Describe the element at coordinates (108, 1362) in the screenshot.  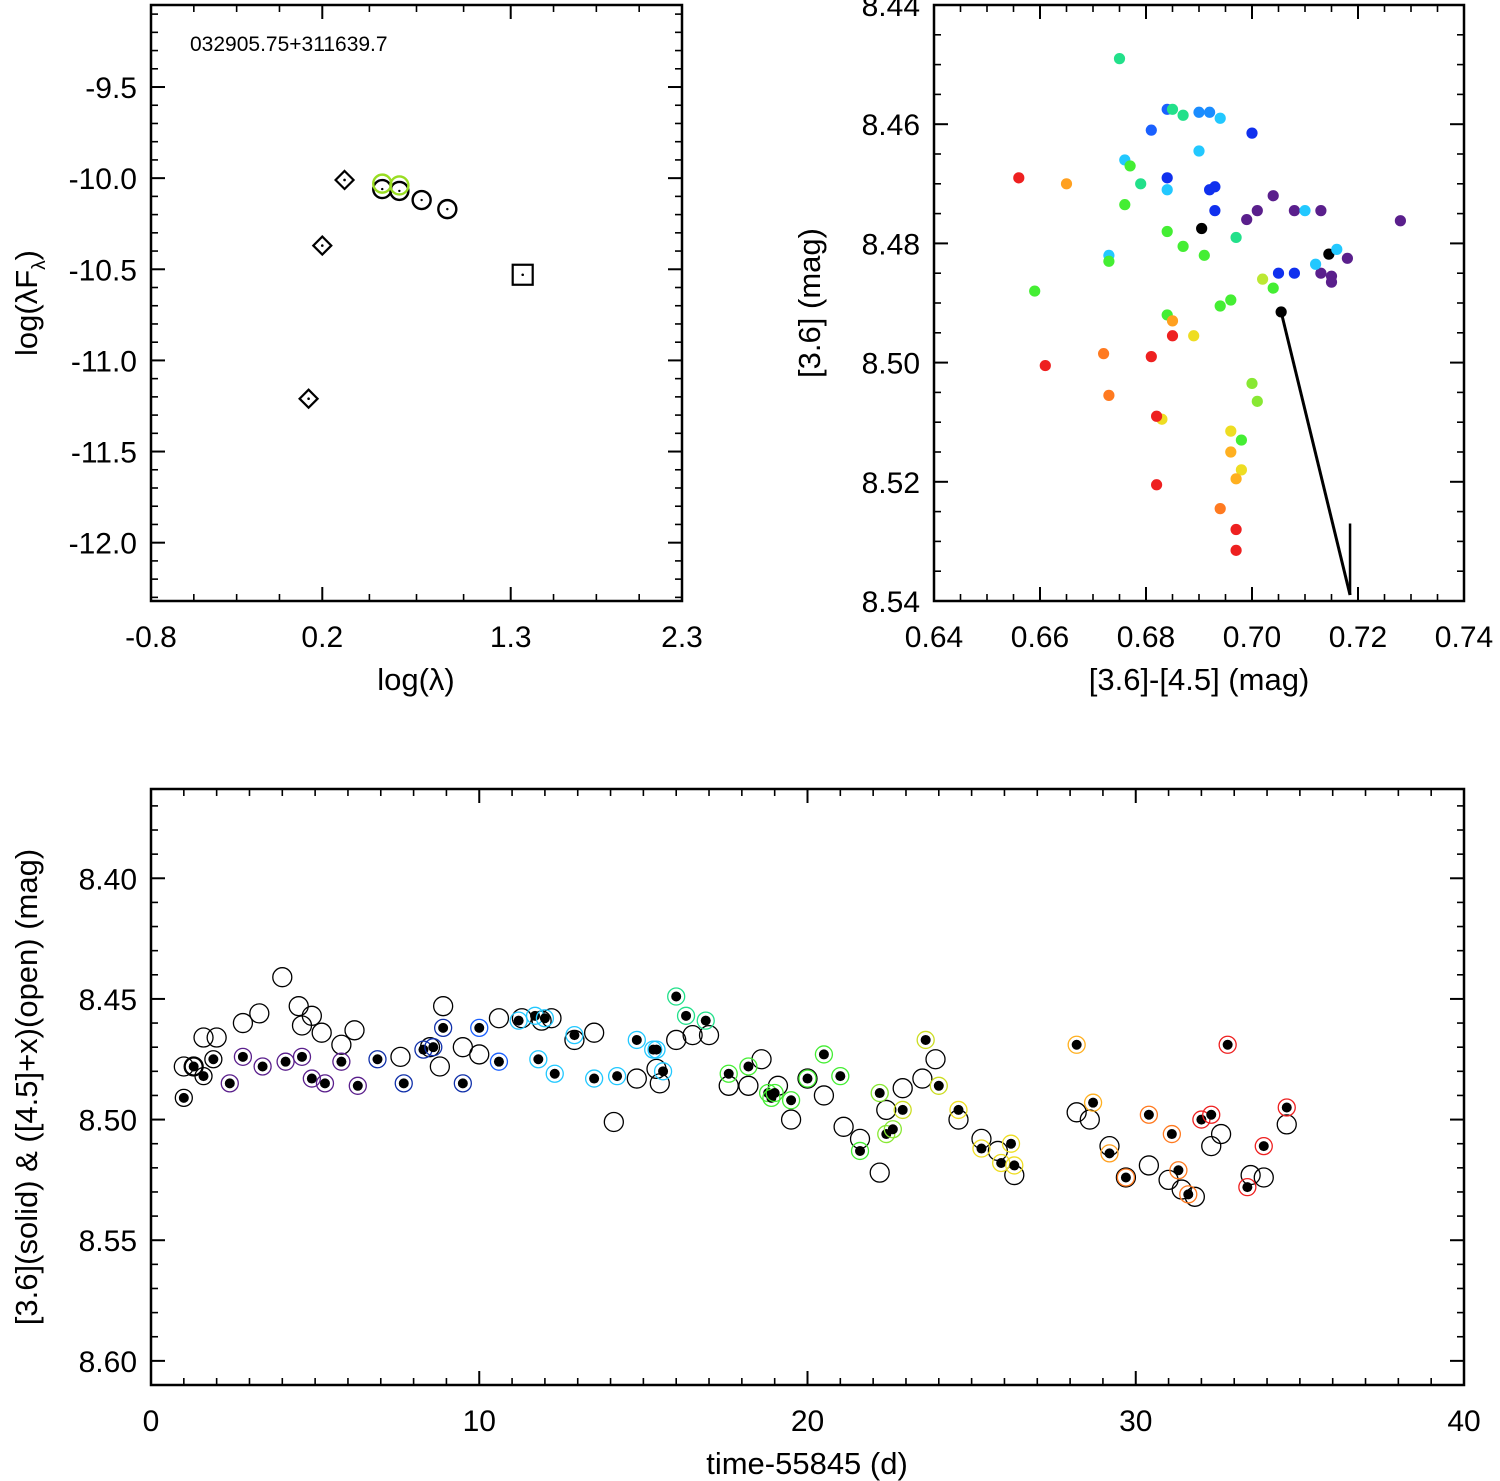
I see `y-tick-label: 8.60` at that location.